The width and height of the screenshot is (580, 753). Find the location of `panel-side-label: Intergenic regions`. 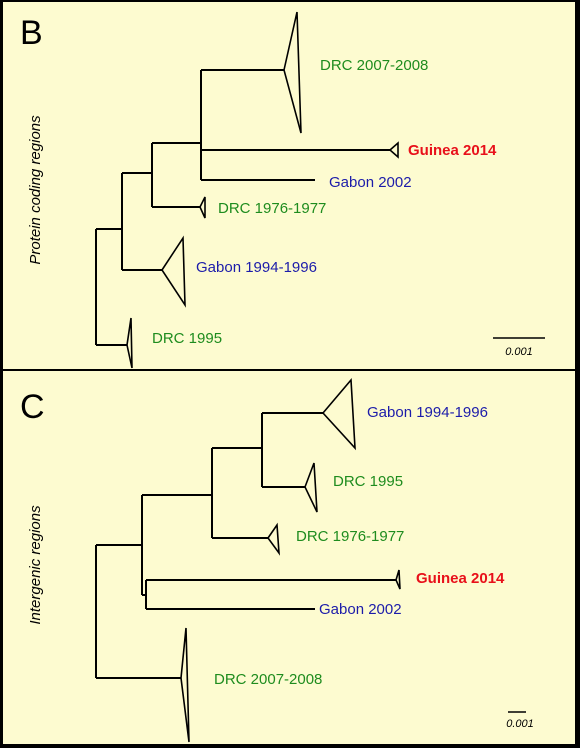

panel-side-label: Intergenic regions is located at coordinates (35, 565).